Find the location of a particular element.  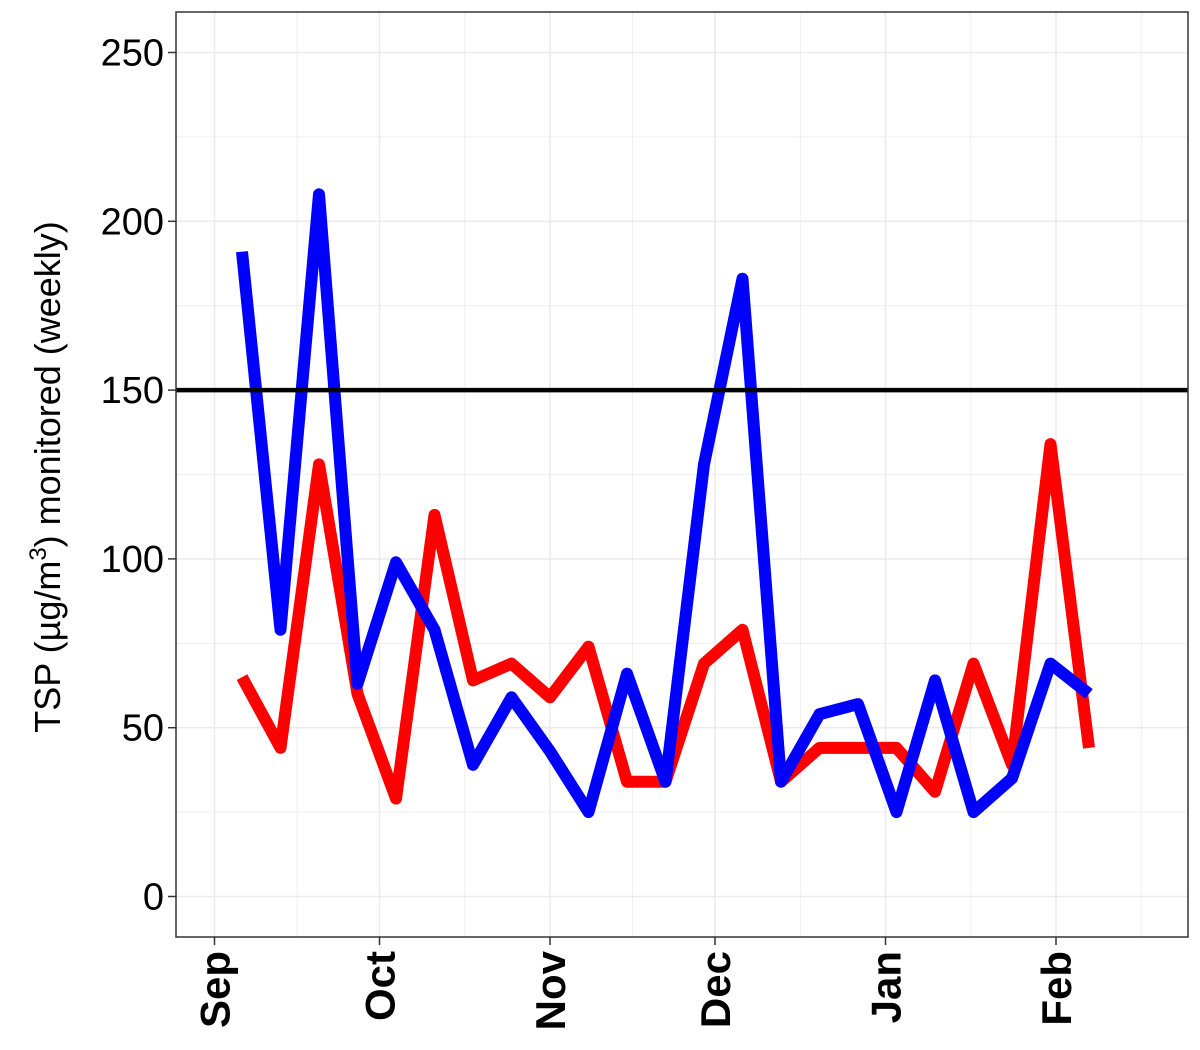

y-tick-label: 200 is located at coordinates (132, 222).